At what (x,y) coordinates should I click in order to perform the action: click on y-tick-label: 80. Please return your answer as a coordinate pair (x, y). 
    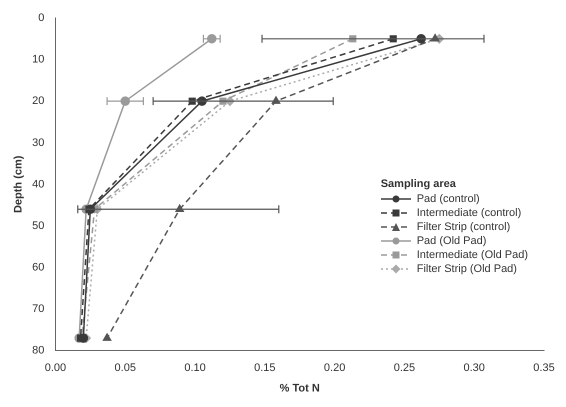
    Looking at the image, I should click on (38, 350).